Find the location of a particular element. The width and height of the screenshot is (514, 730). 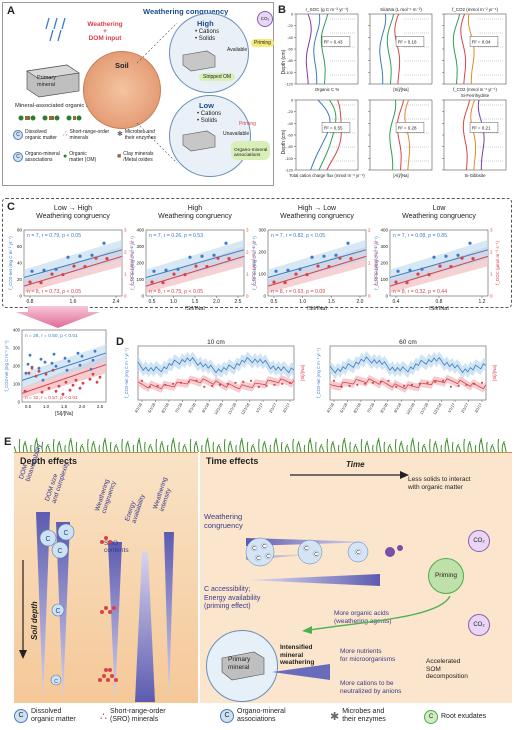

x-tick-label: 1.0 is located at coordinates (302, 302).